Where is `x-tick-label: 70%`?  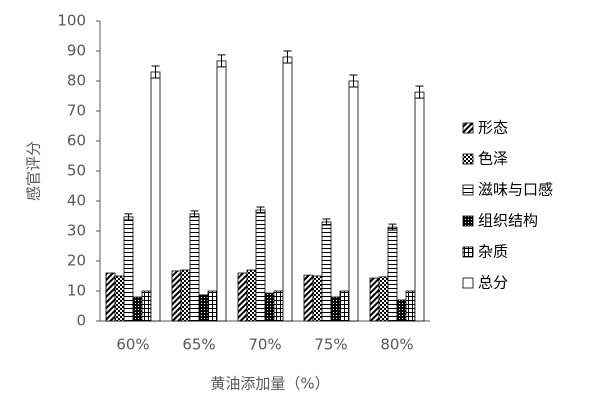 x-tick-label: 70% is located at coordinates (264, 345).